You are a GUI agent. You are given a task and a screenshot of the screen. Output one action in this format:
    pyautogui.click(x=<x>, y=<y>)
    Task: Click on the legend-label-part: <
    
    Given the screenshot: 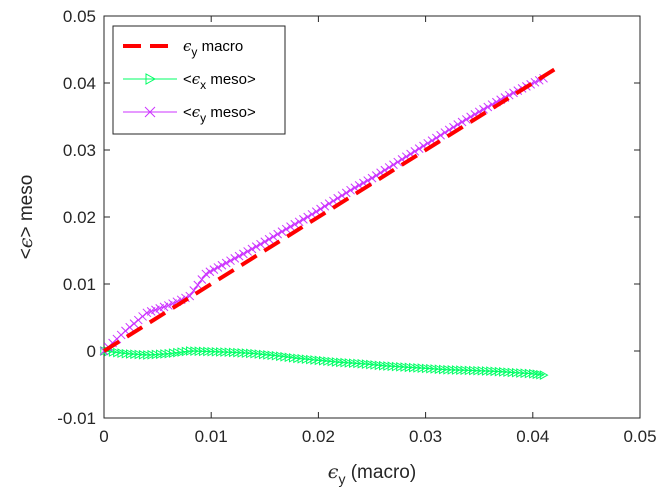 What is the action you would take?
    pyautogui.click(x=187, y=79)
    